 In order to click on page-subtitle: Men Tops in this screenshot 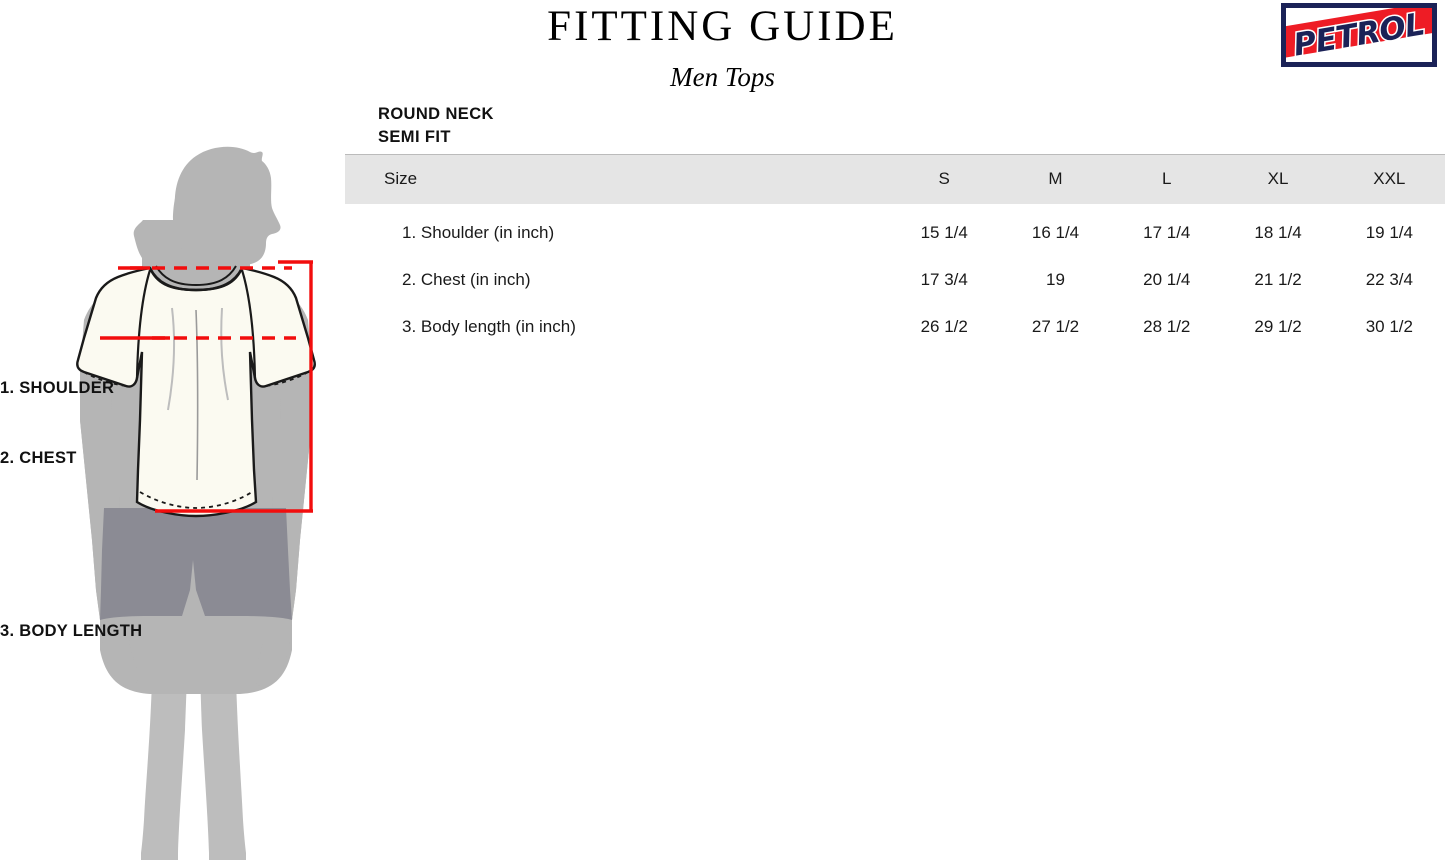, I will do `click(722, 77)`.